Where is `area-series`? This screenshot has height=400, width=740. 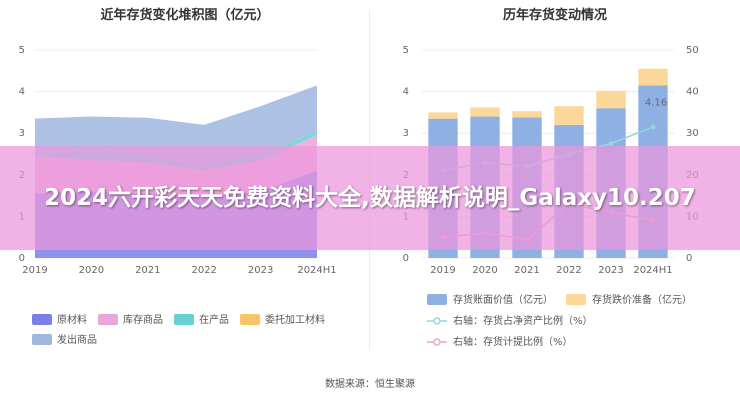
area-series is located at coordinates (176, 125).